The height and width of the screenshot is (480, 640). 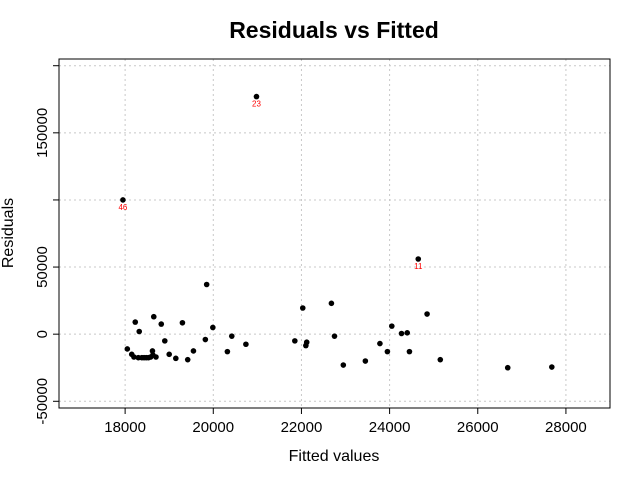 I want to click on y-tick-label: 0, so click(x=42, y=334).